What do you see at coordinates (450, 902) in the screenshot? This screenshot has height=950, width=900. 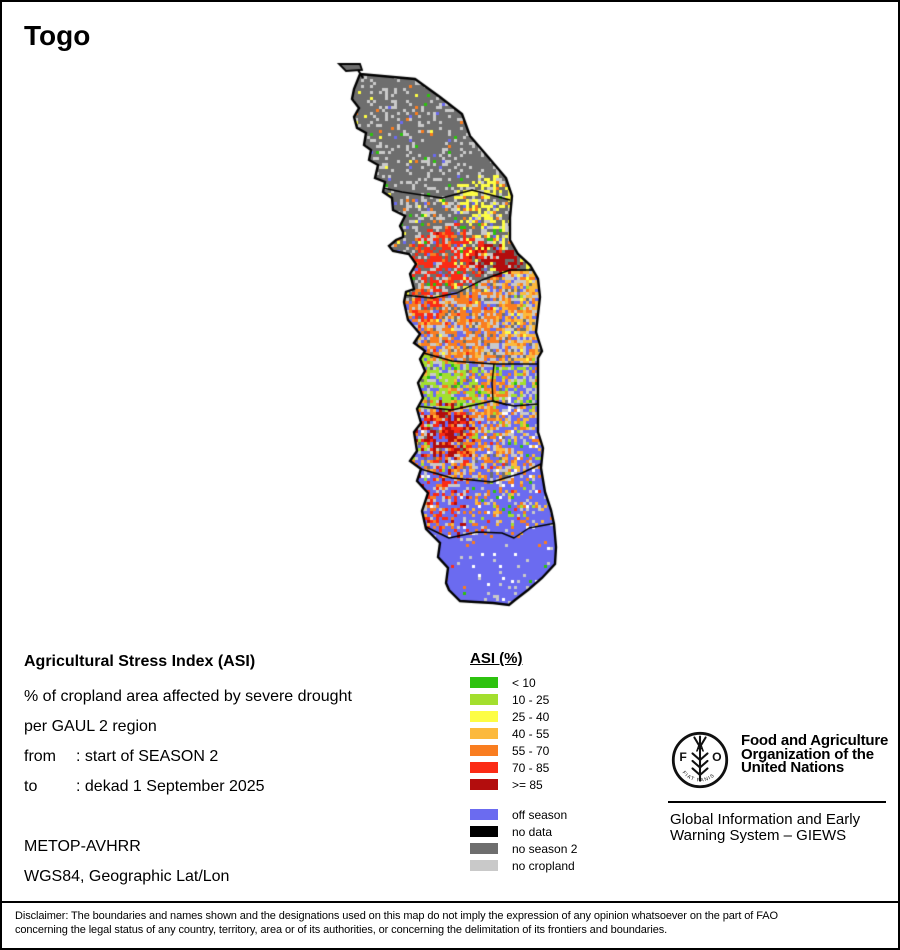 I see `footer-separator-line` at bounding box center [450, 902].